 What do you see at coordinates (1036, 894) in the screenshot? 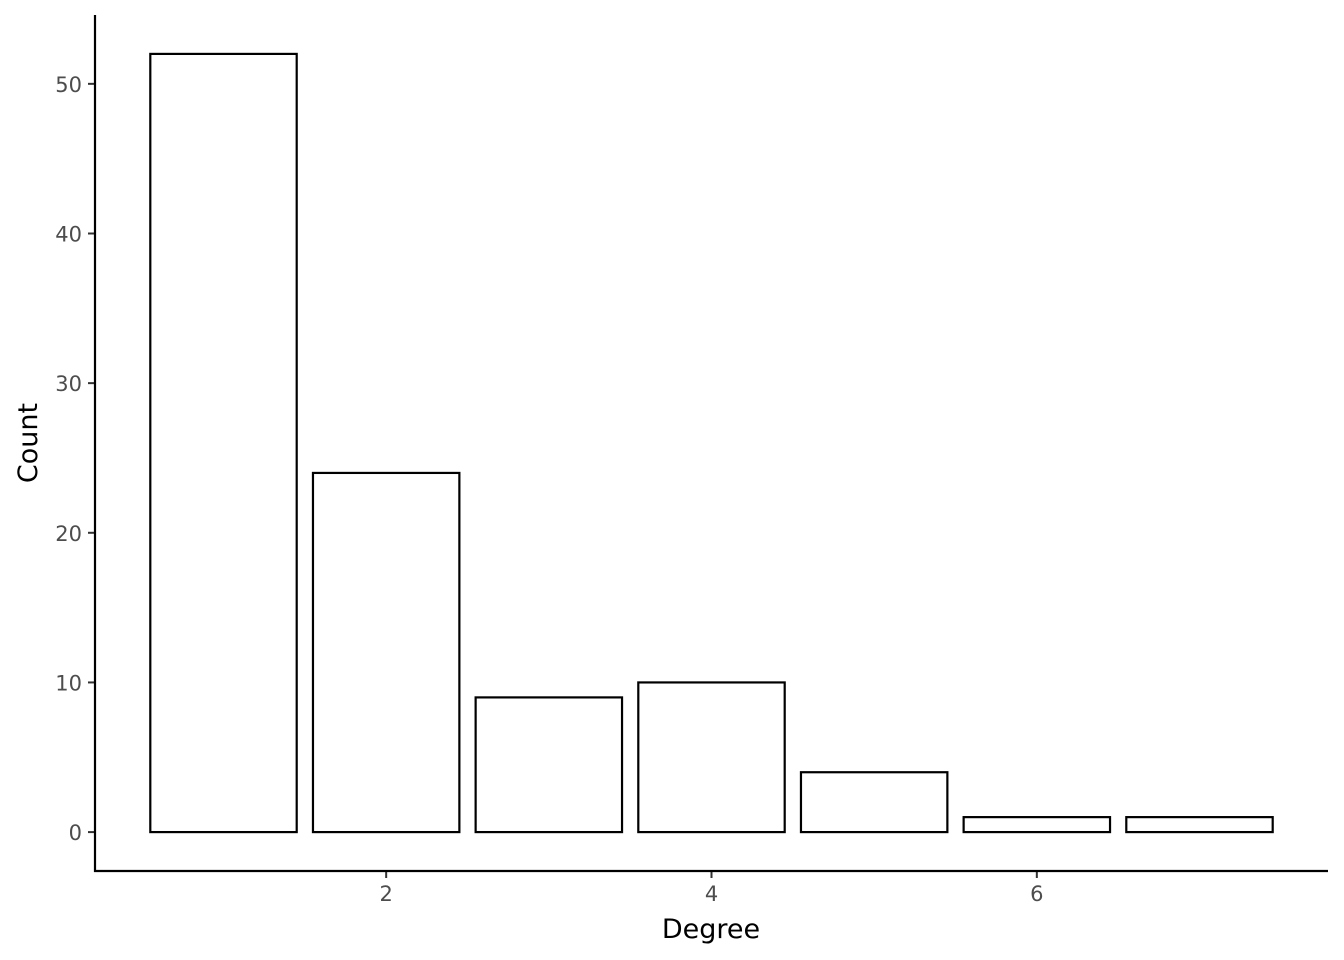
I see `x-tick-label: 6` at bounding box center [1036, 894].